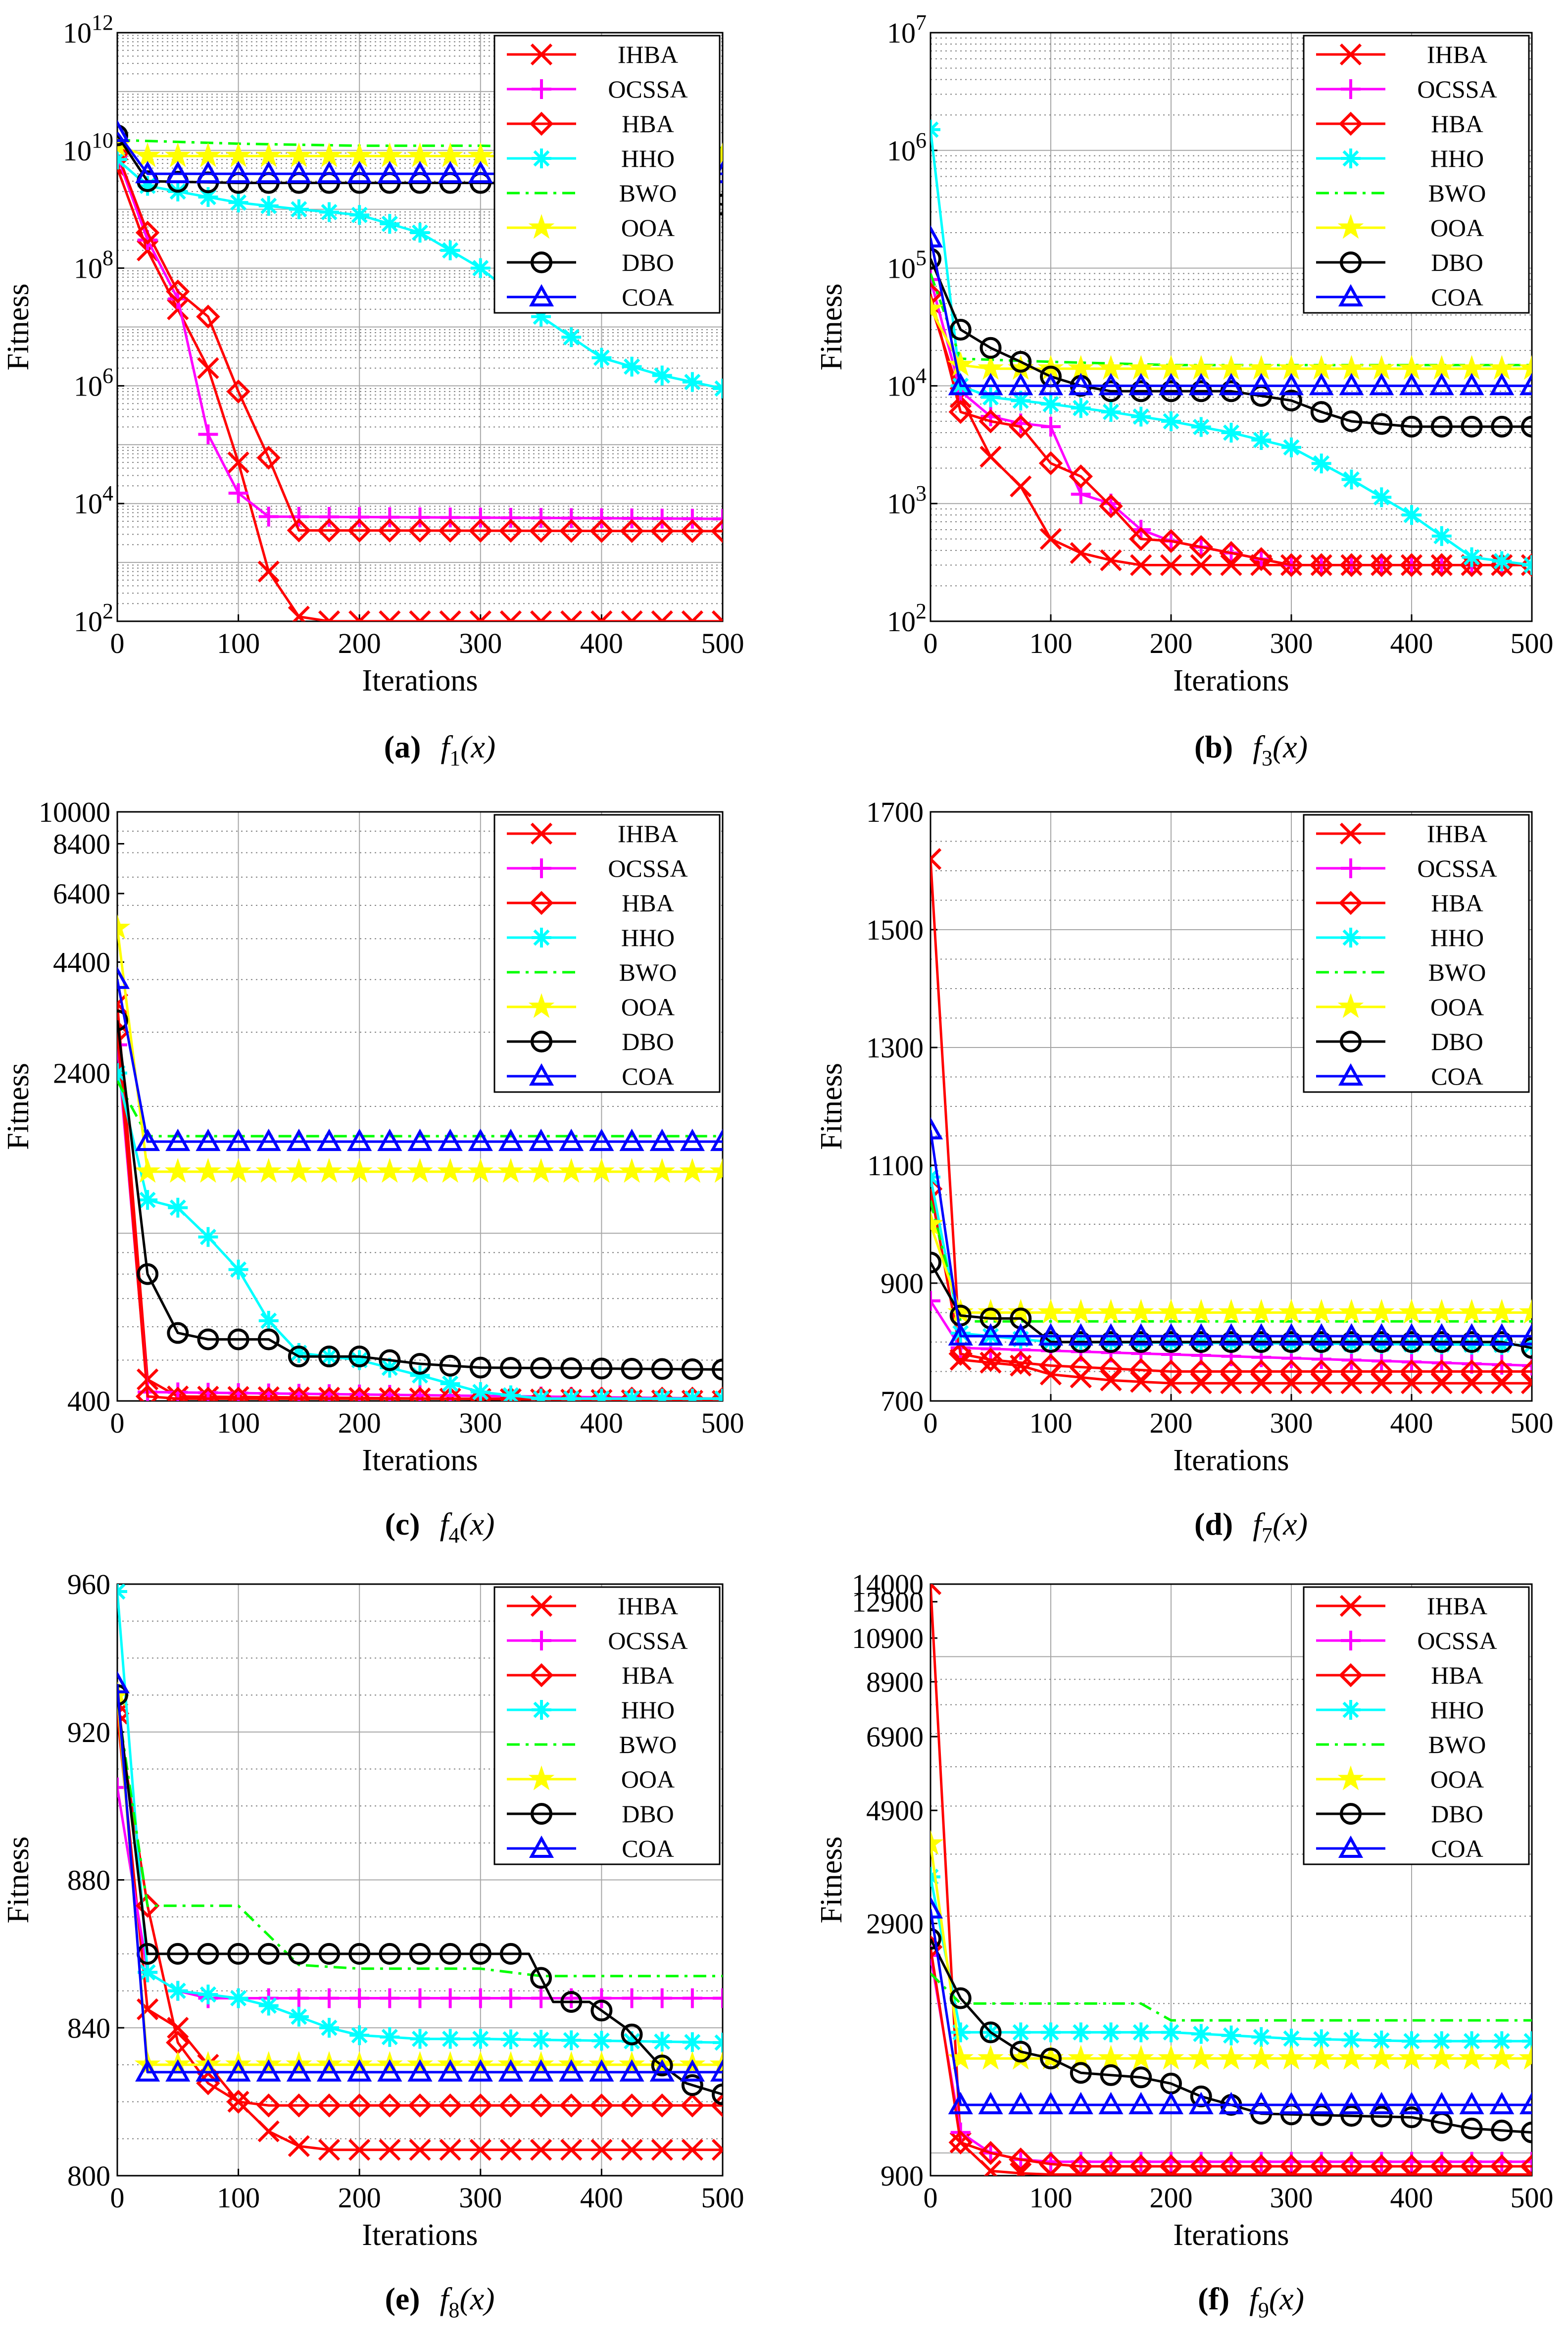 The width and height of the screenshot is (1568, 2343). What do you see at coordinates (1231, 327) in the screenshot?
I see `plot-frame` at bounding box center [1231, 327].